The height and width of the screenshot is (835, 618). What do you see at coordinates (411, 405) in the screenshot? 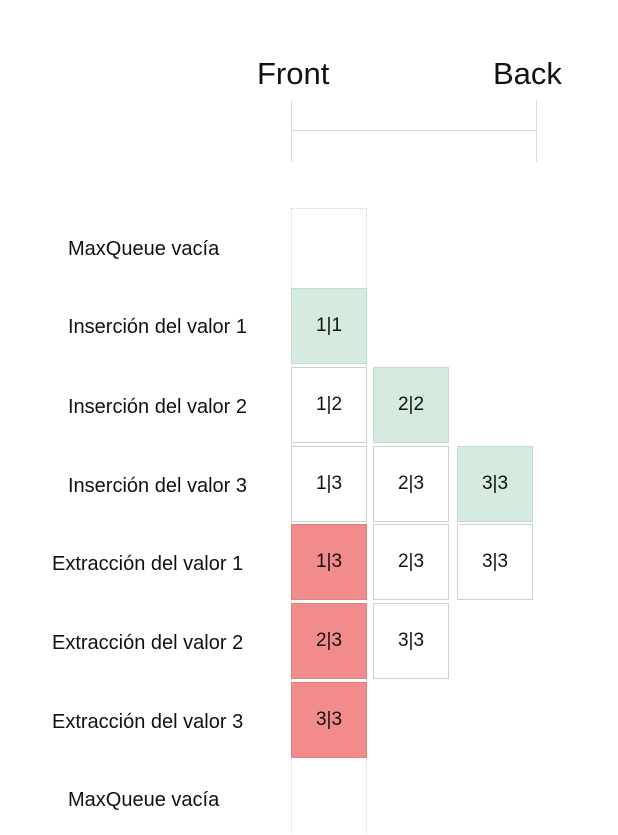
I see `queue-cell: 2|2` at bounding box center [411, 405].